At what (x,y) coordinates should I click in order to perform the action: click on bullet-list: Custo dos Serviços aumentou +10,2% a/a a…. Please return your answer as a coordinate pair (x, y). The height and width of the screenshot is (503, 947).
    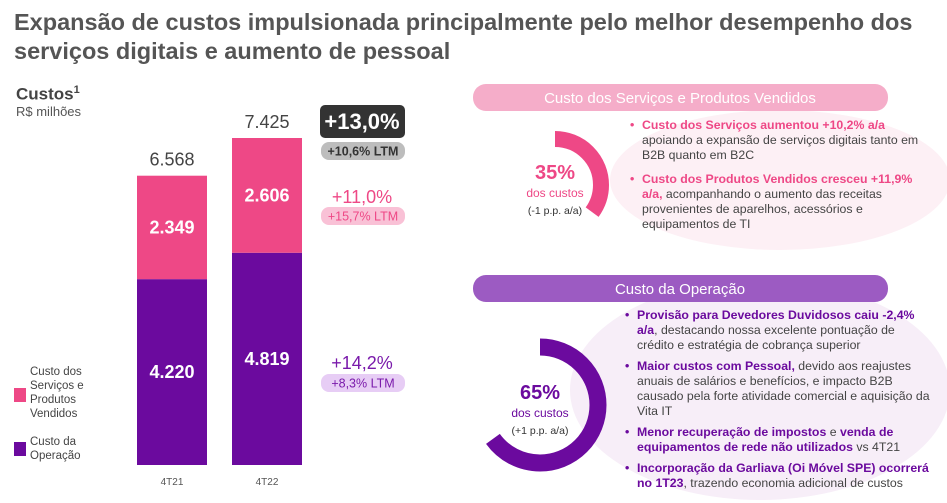
    Looking at the image, I should click on (780, 179).